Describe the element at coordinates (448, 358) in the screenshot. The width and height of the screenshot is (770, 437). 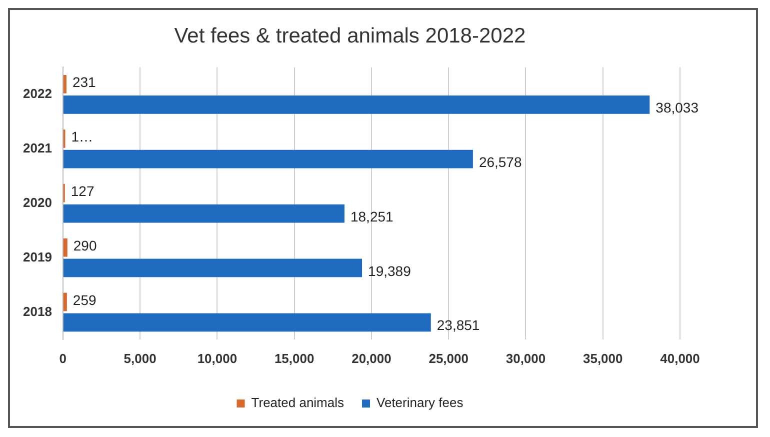
I see `x-tick-label: 25,000` at that location.